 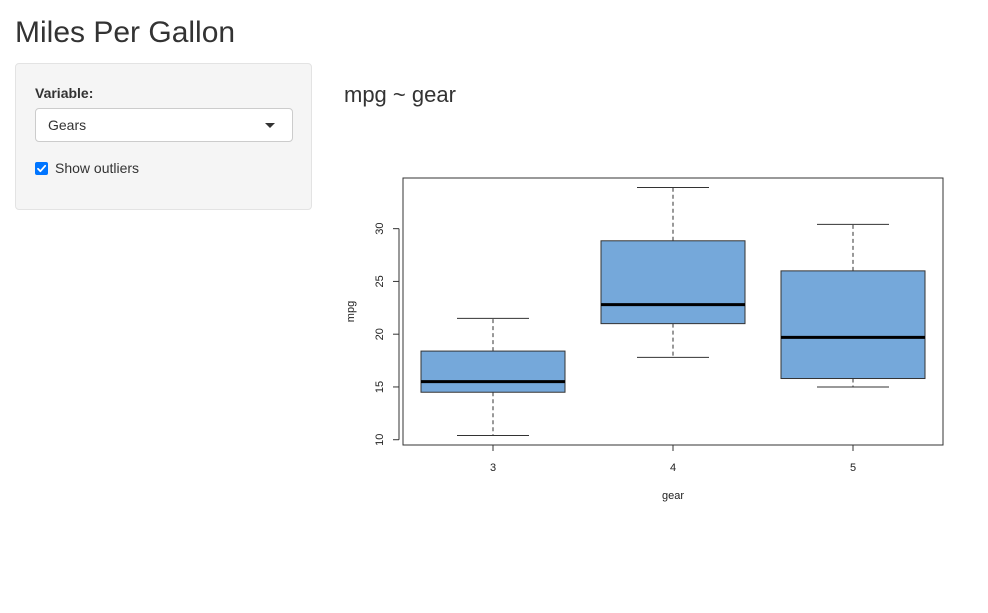 I want to click on y-tick-label-25: 25, so click(x=380, y=281).